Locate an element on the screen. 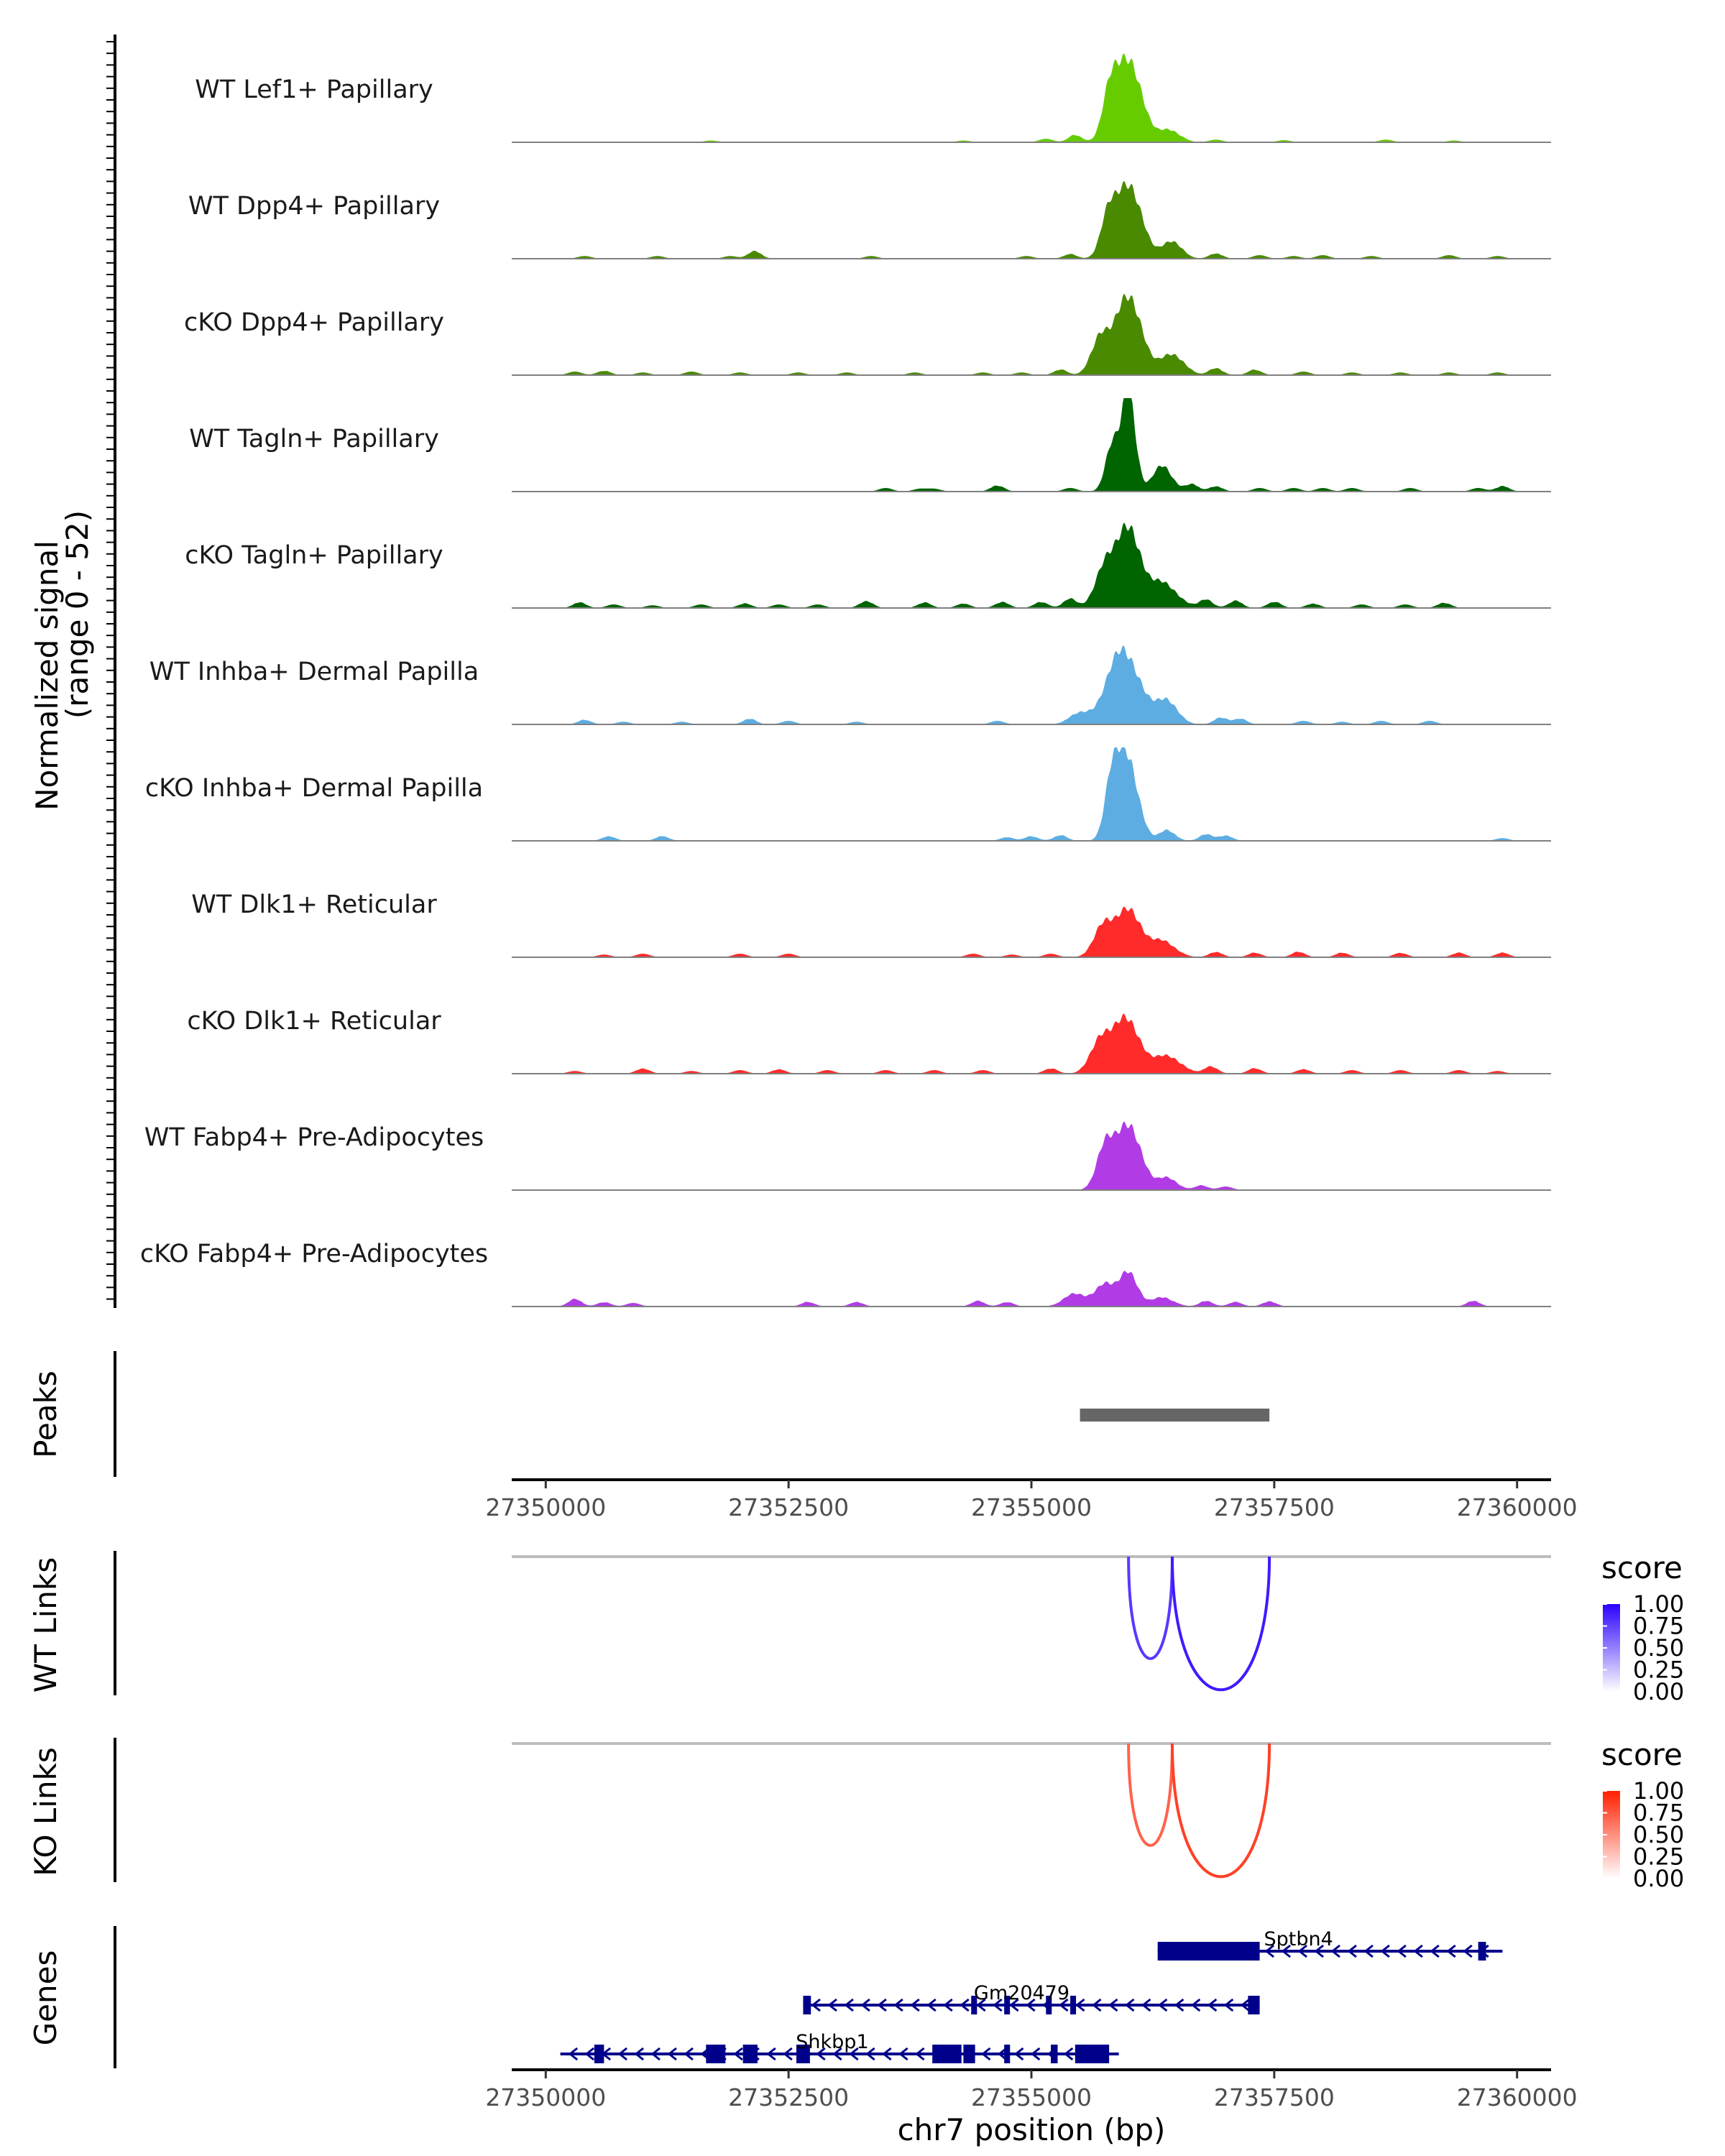 The width and height of the screenshot is (1725, 2156). track-9: WT Fabp4+ Pre-Adipocytes is located at coordinates (847, 1156).